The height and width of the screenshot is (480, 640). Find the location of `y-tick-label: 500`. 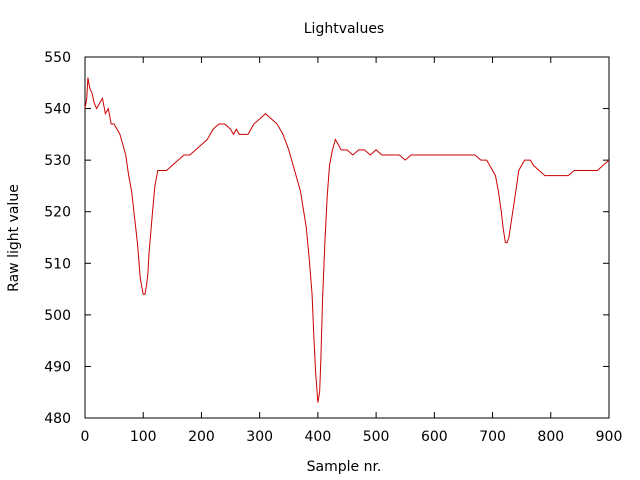

y-tick-label: 500 is located at coordinates (57, 316).